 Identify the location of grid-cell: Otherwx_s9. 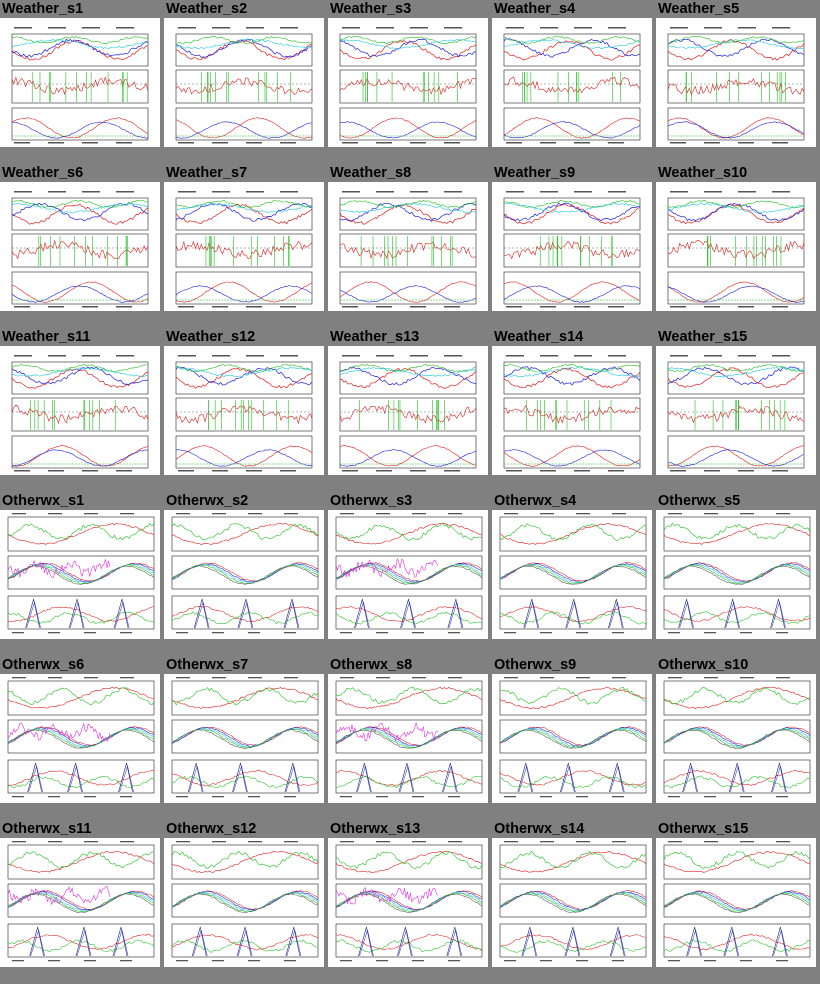
(574, 738).